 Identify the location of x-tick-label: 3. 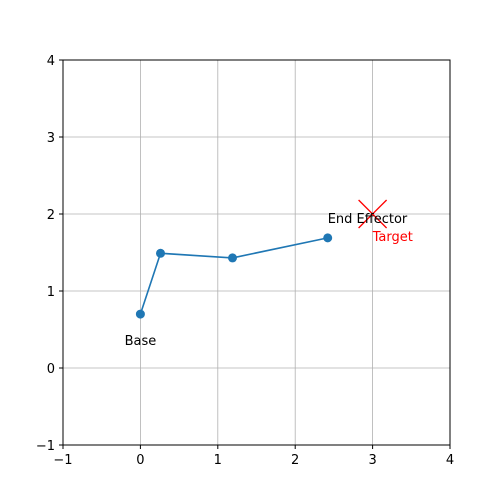
(372, 460).